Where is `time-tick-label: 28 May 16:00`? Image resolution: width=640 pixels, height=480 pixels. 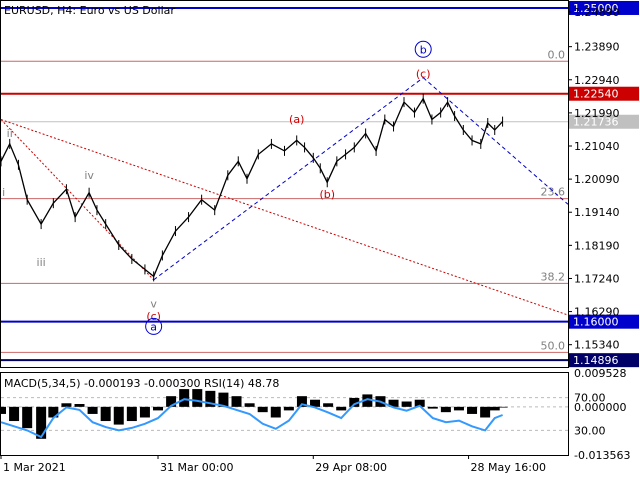 time-tick-label: 28 May 16:00 is located at coordinates (508, 467).